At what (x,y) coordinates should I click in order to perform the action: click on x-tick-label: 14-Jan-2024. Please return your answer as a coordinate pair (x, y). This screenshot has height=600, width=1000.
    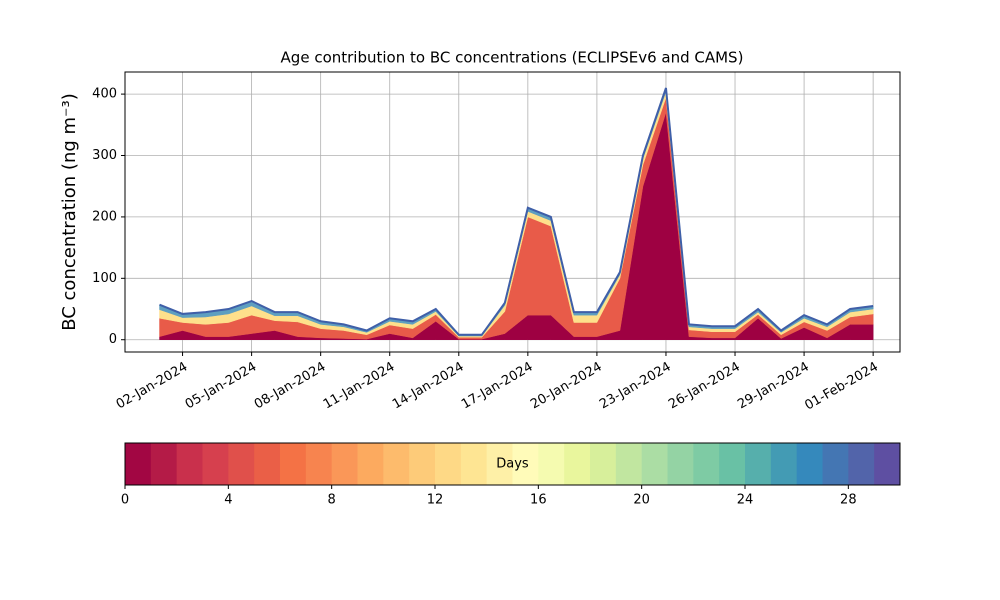
    Looking at the image, I should click on (428, 386).